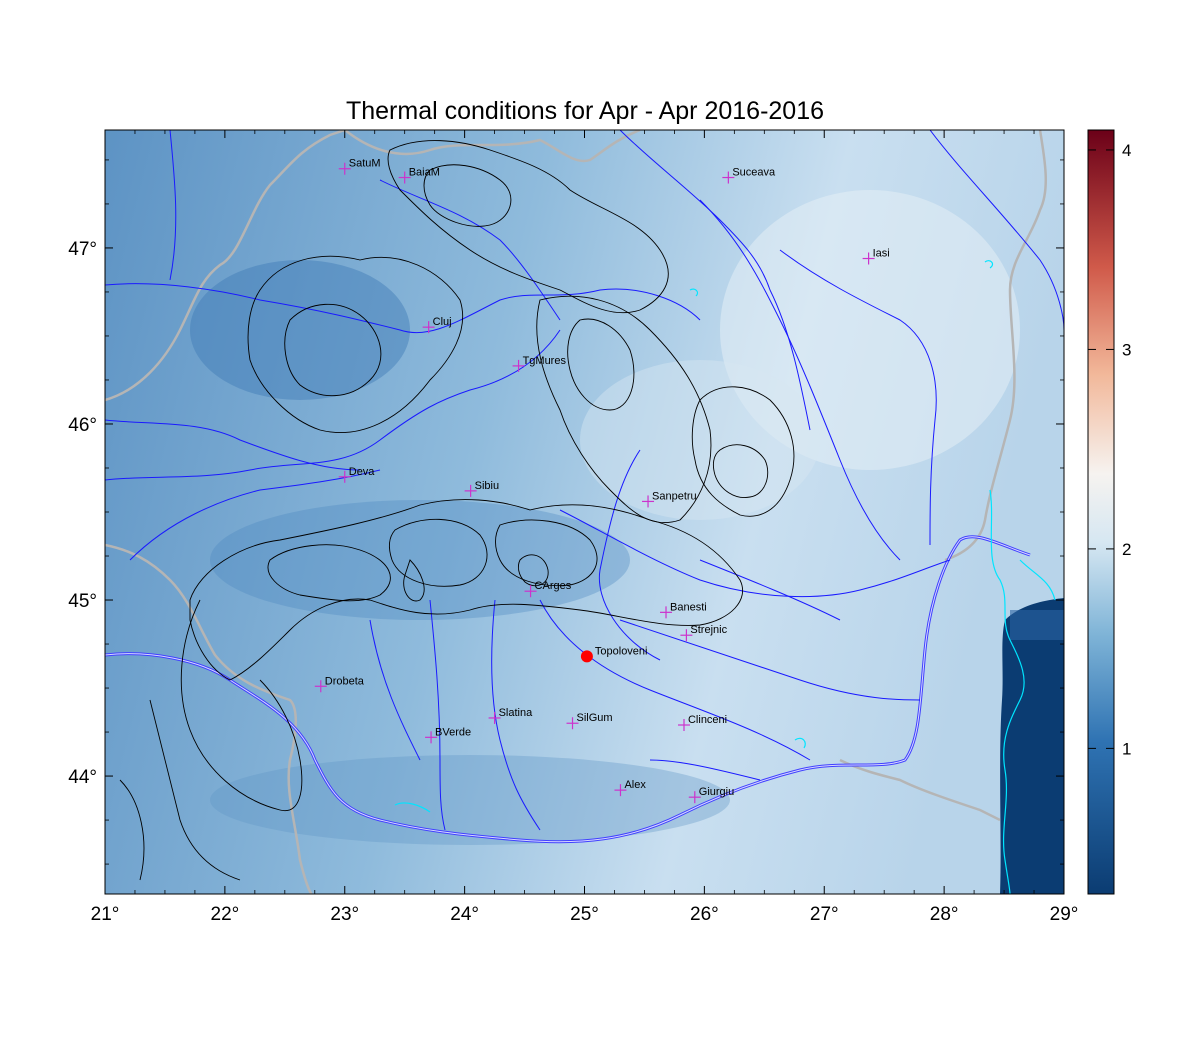 The image size is (1200, 1050). Describe the element at coordinates (420, 560) in the screenshot. I see `cool-zone-south-carpathians` at that location.